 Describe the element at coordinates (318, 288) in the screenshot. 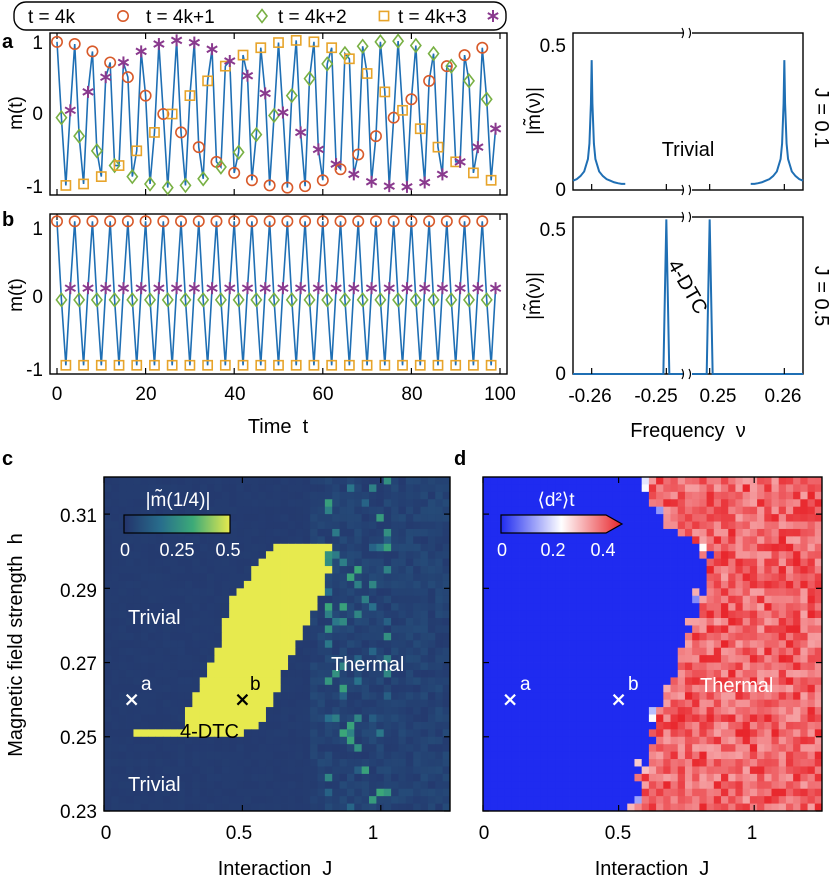

I see `panel-b-point-59-arm` at that location.